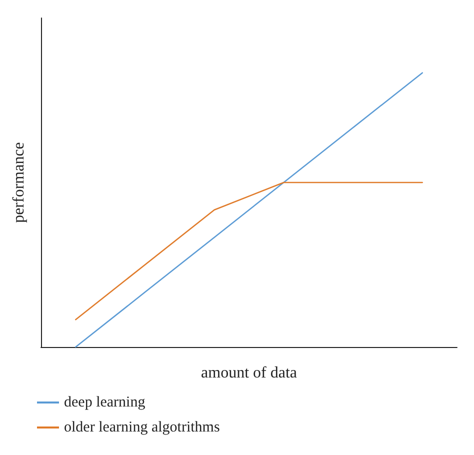  What do you see at coordinates (19, 182) in the screenshot?
I see `y-axis-title: performance` at bounding box center [19, 182].